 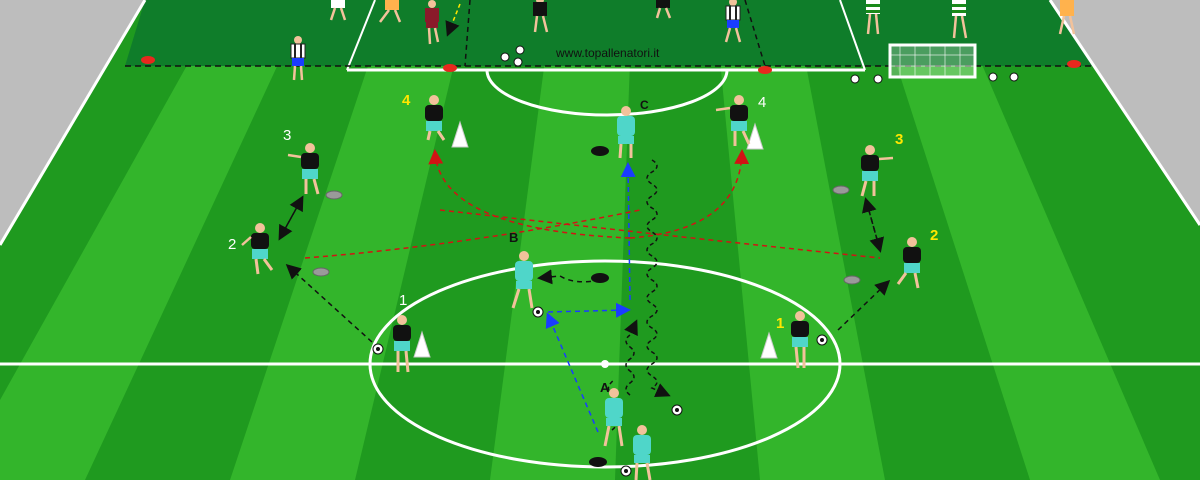 I want to click on runs-blue, so click(x=590, y=297).